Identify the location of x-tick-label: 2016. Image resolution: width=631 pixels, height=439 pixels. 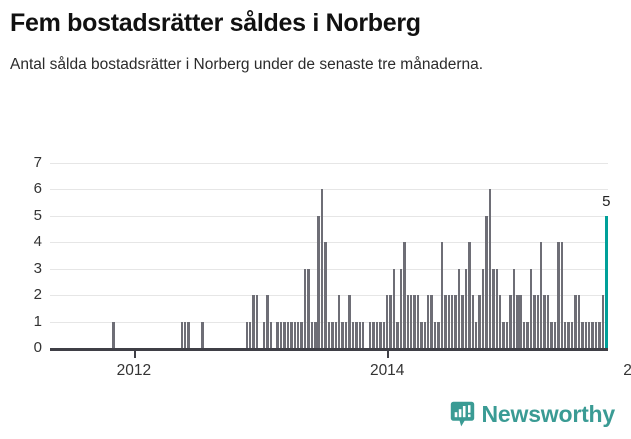
(627, 370).